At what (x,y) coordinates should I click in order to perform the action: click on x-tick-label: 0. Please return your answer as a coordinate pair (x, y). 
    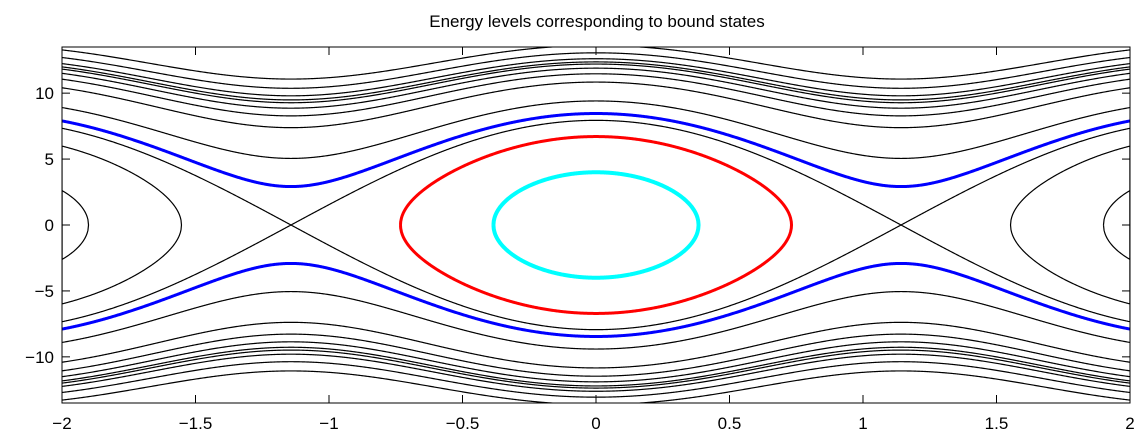
    Looking at the image, I should click on (595, 423).